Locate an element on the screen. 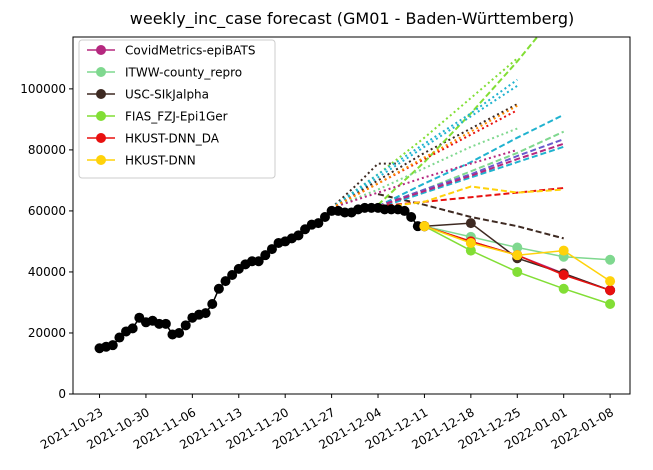 This screenshot has height=470, width=653. y-tick-label: 0 is located at coordinates (62, 394).